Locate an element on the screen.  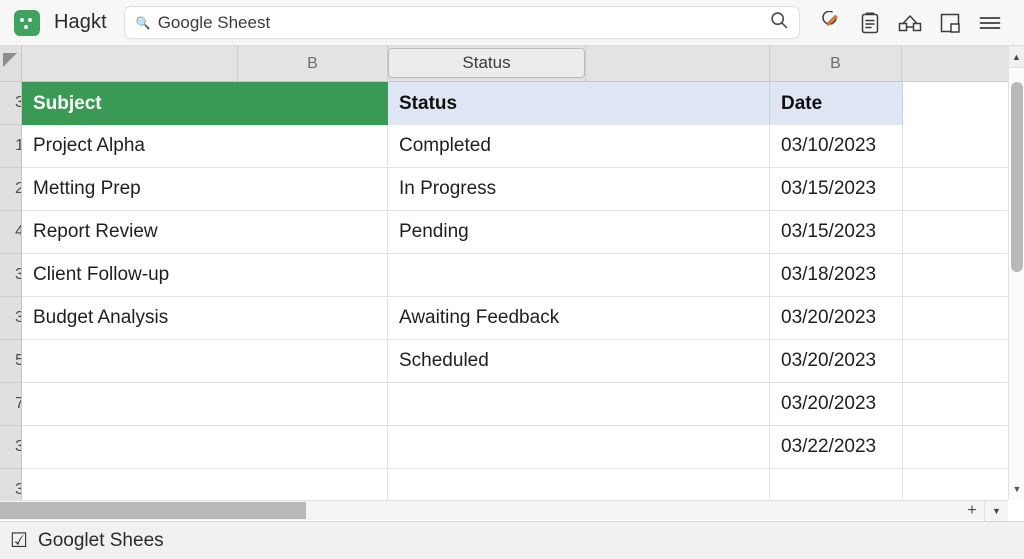
cell-r7-status is located at coordinates (579, 447).